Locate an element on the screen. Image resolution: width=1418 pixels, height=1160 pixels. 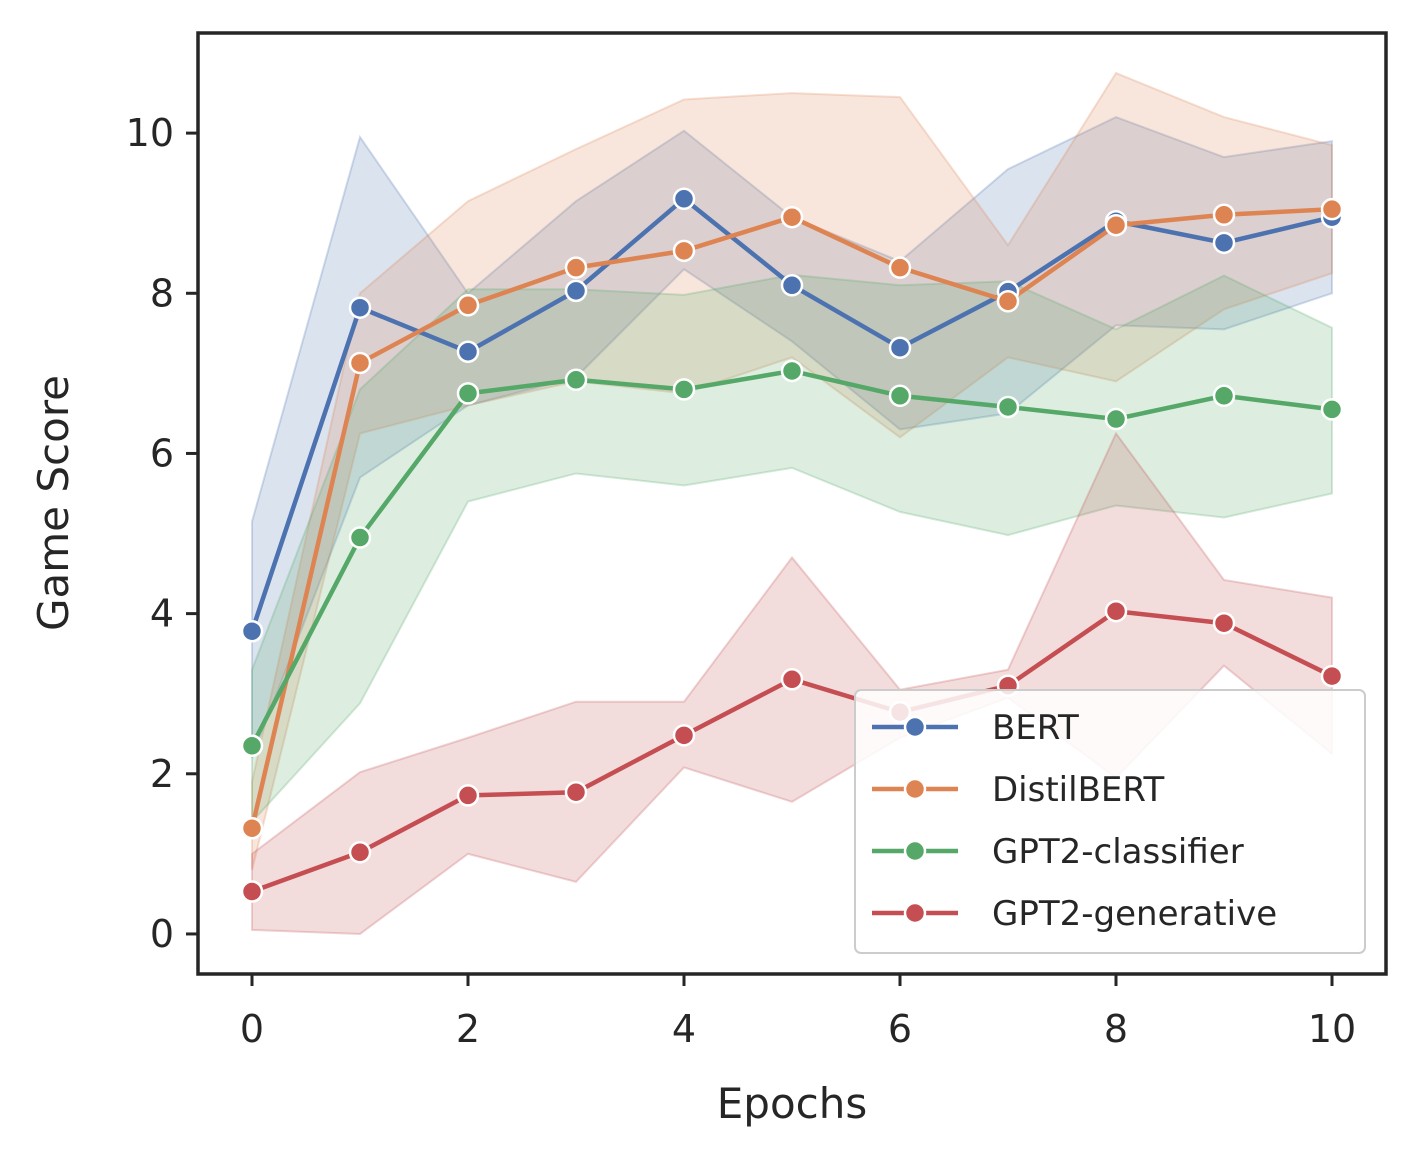
y-tick-label: 4 is located at coordinates (162, 614).